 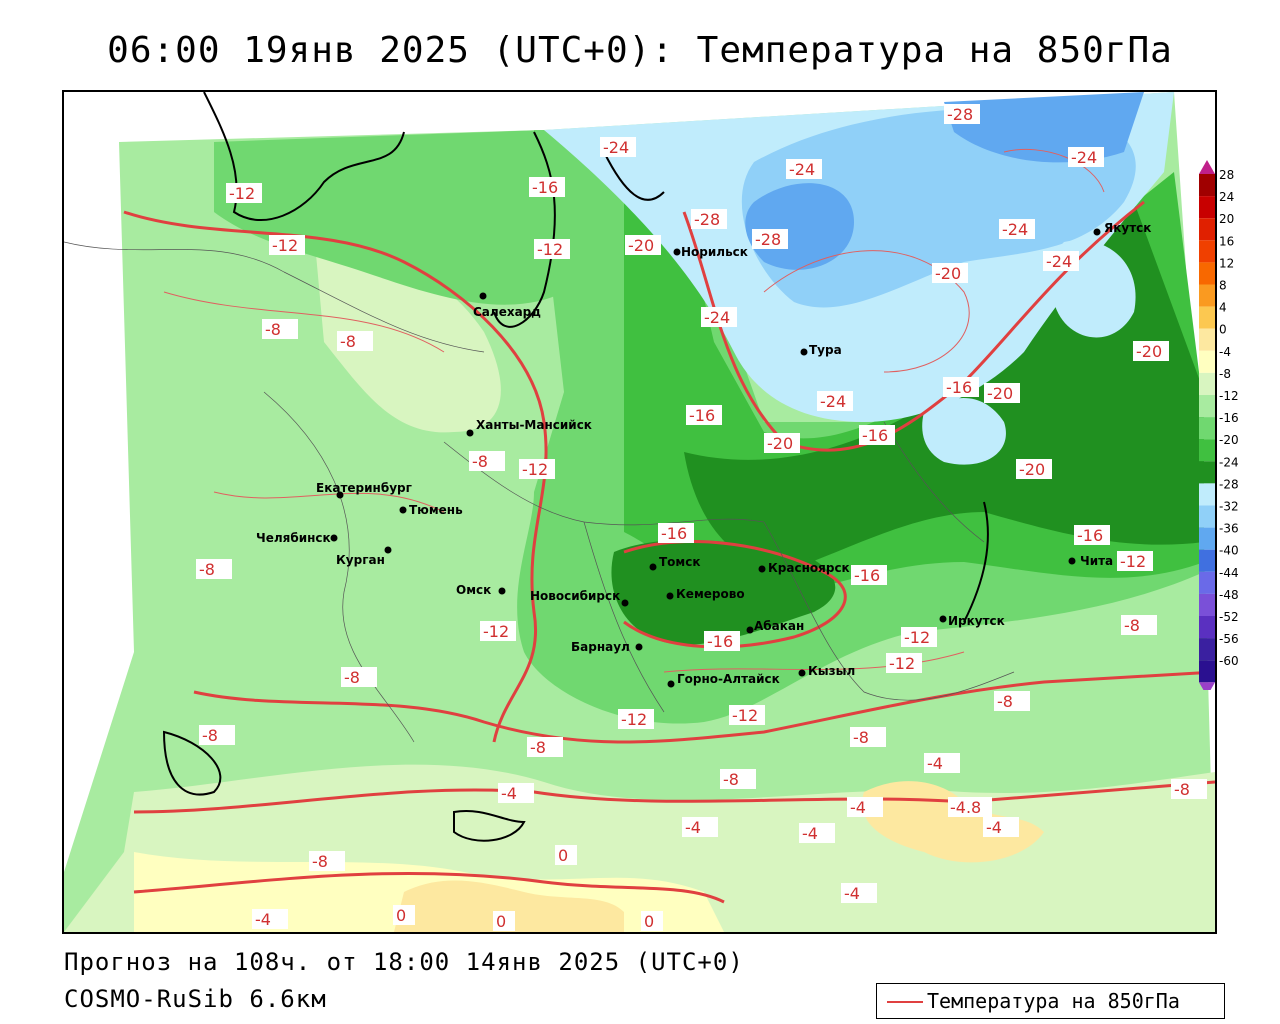 I want to click on city-label: Челябинск, so click(x=293, y=538).